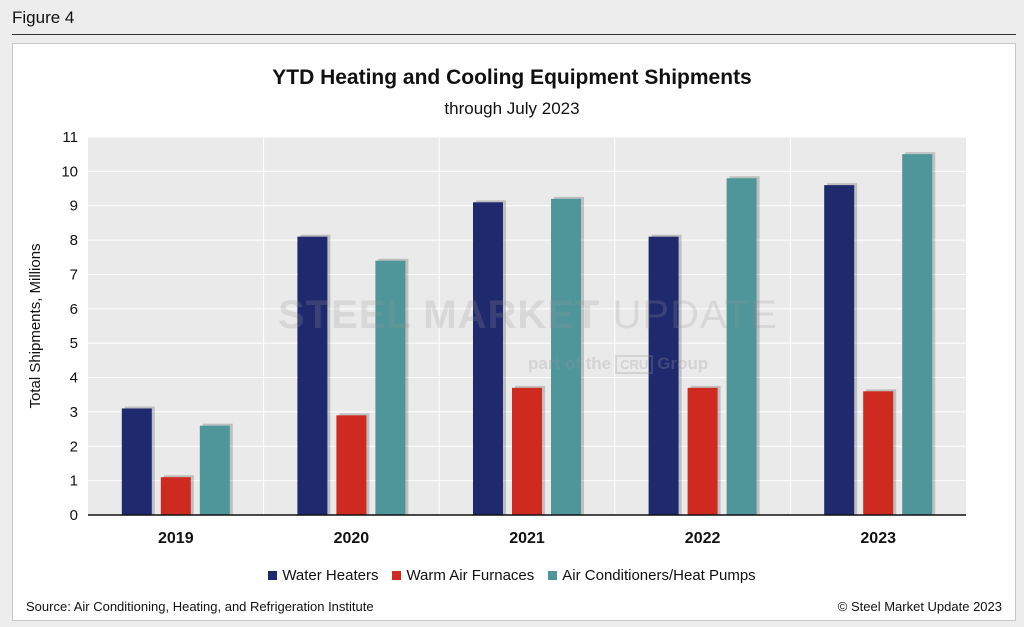 This screenshot has width=1024, height=627. What do you see at coordinates (488, 359) in the screenshot?
I see `bar-water-heaters-2021` at bounding box center [488, 359].